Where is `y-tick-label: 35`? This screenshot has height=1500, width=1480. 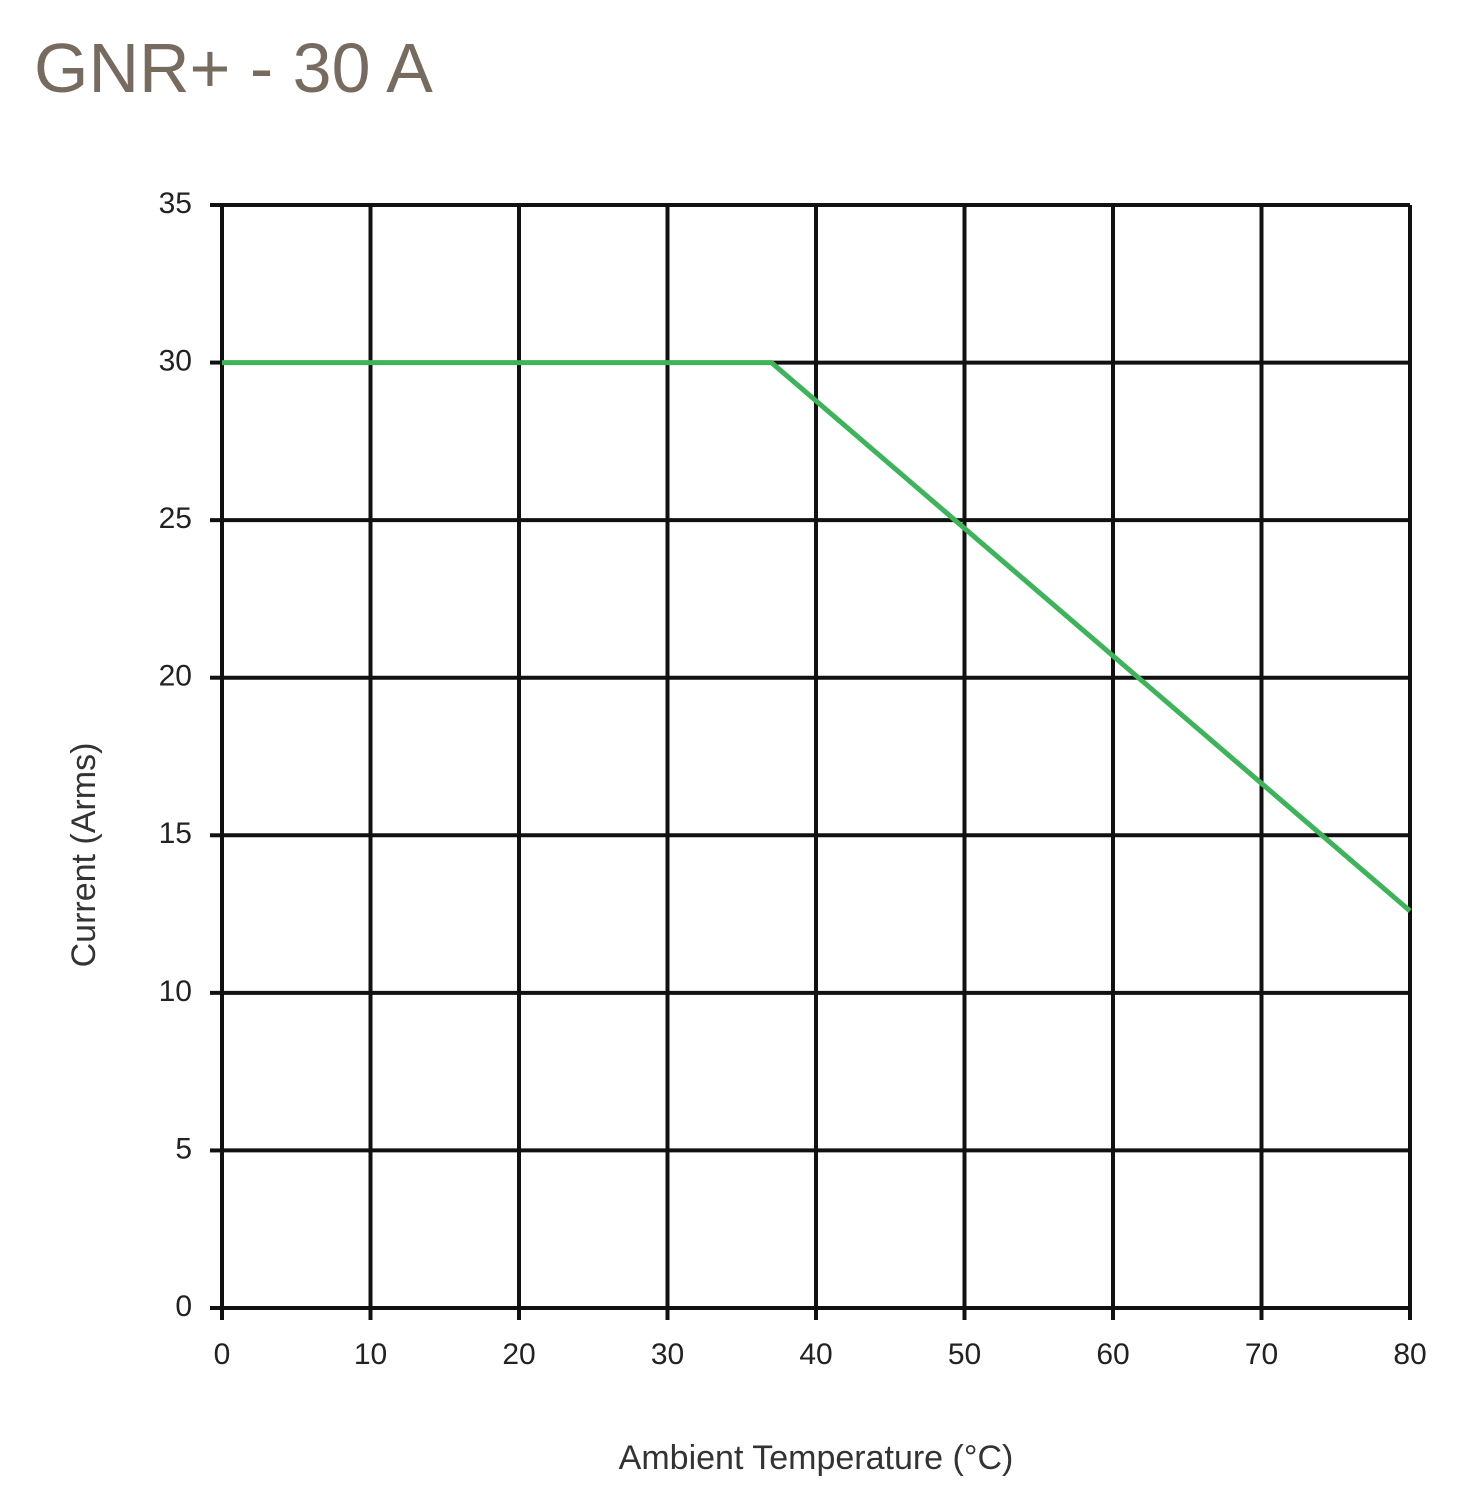
y-tick-label: 35 is located at coordinates (175, 203).